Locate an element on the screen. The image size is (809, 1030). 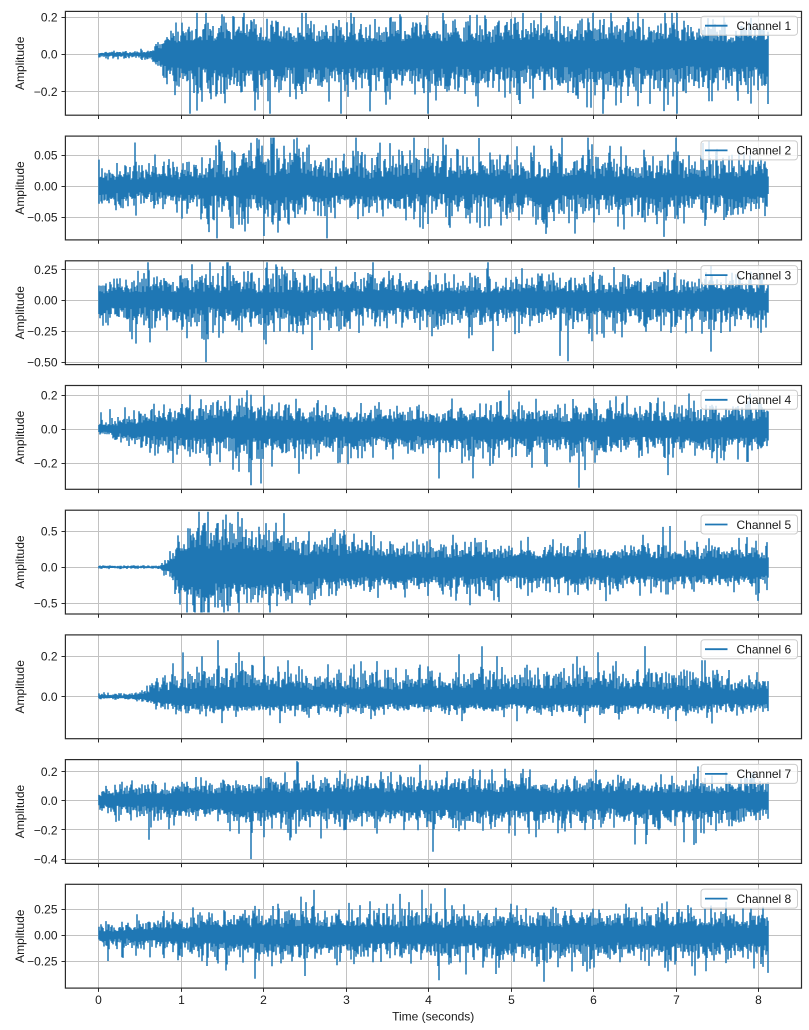
svg-text: Channel 8 is located at coordinates (764, 899).